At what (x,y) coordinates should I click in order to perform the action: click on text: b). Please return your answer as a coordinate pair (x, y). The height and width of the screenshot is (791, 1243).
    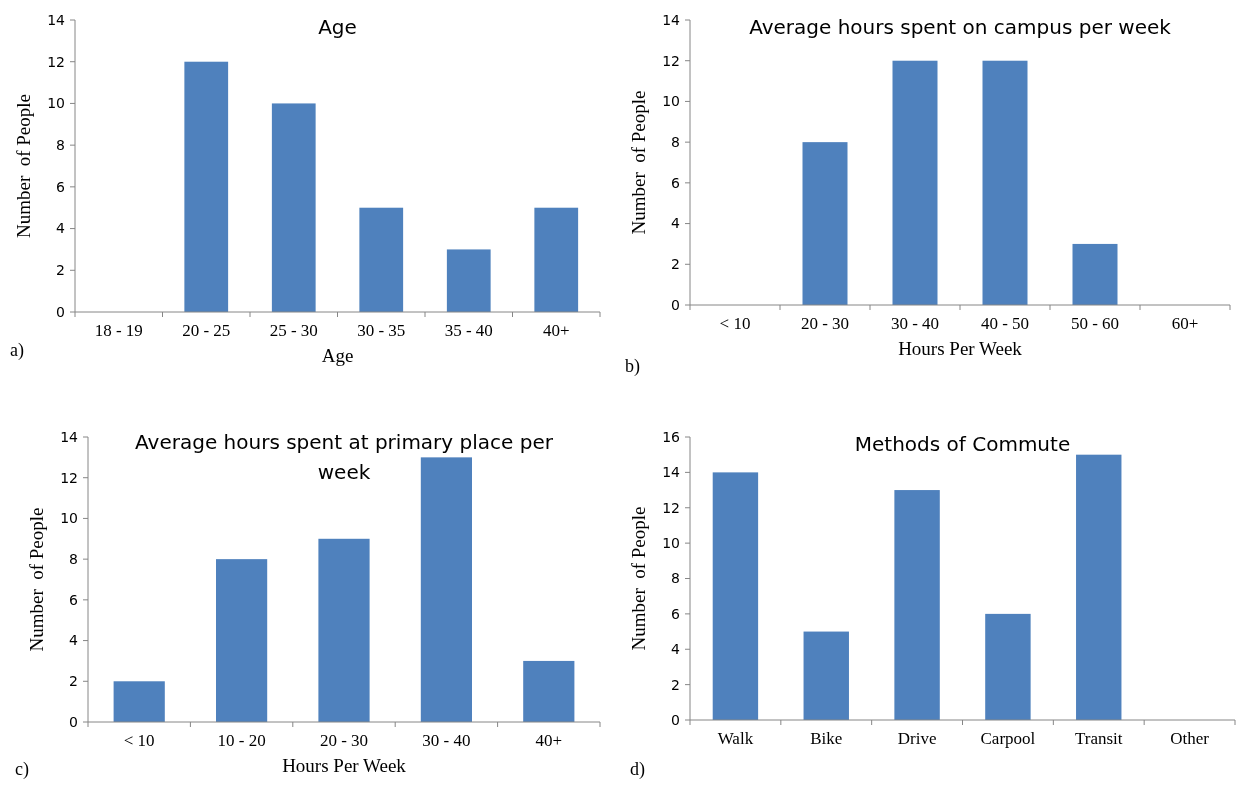
    Looking at the image, I should click on (632, 366).